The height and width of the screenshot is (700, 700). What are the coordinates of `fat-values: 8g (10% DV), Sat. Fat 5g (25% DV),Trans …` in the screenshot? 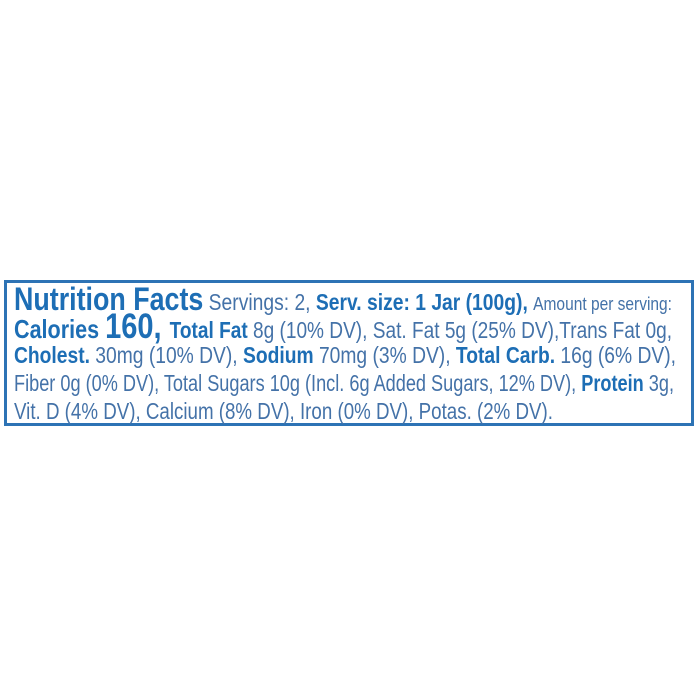 It's located at (462, 330).